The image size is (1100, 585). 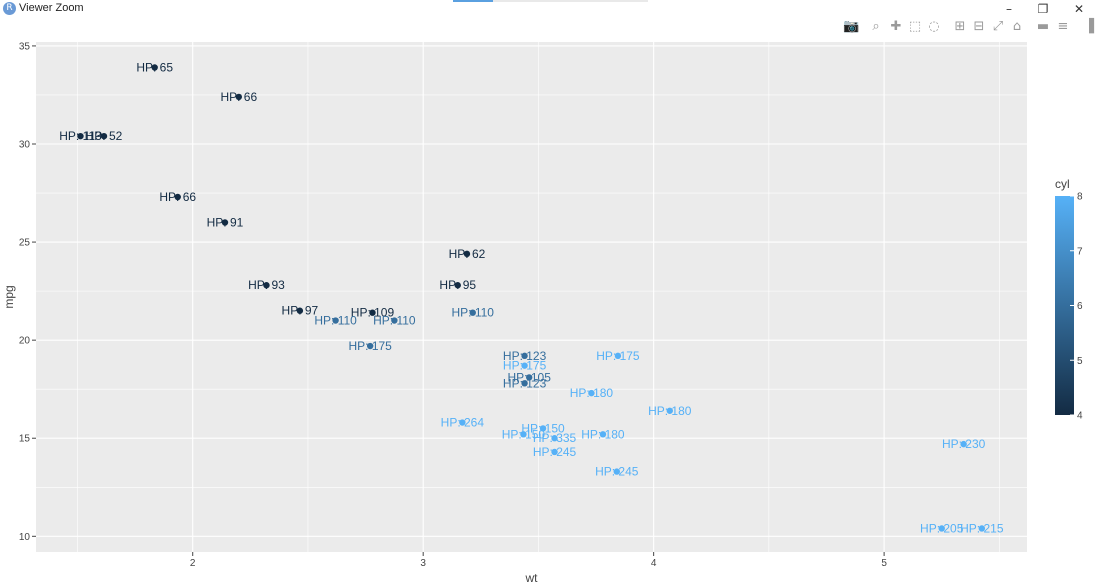 I want to click on zoom-in-icon: ⊞, so click(x=960, y=26).